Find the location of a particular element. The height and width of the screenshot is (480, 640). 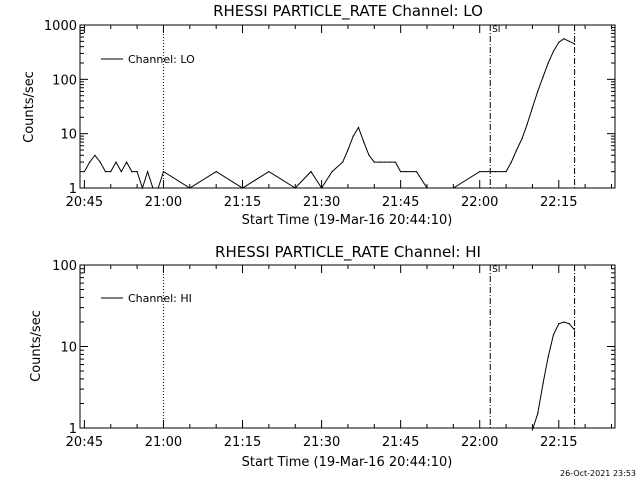

x-tick-label-lo: 21:15 is located at coordinates (242, 202).